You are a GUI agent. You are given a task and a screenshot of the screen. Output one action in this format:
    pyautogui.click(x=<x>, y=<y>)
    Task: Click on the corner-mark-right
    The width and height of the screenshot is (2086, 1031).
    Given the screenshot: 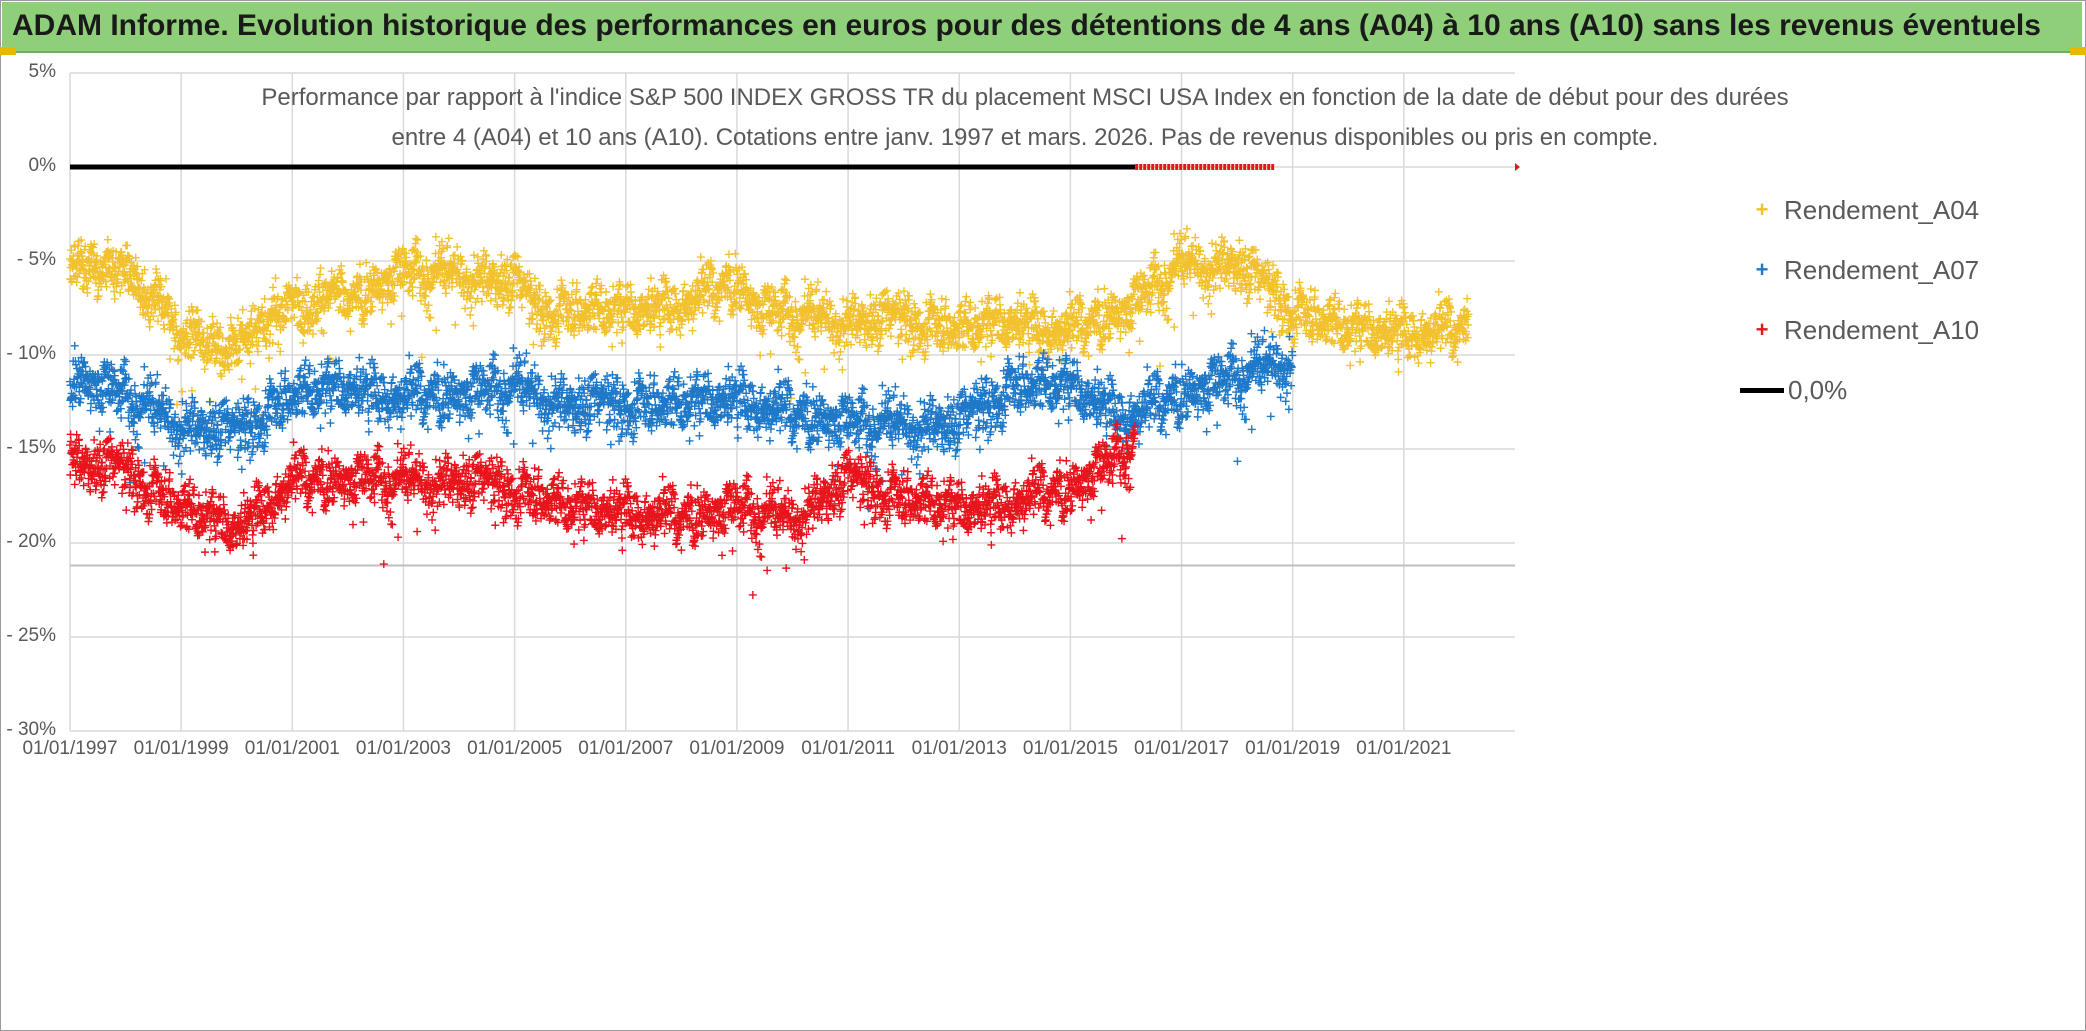 What is the action you would take?
    pyautogui.click(x=2078, y=51)
    